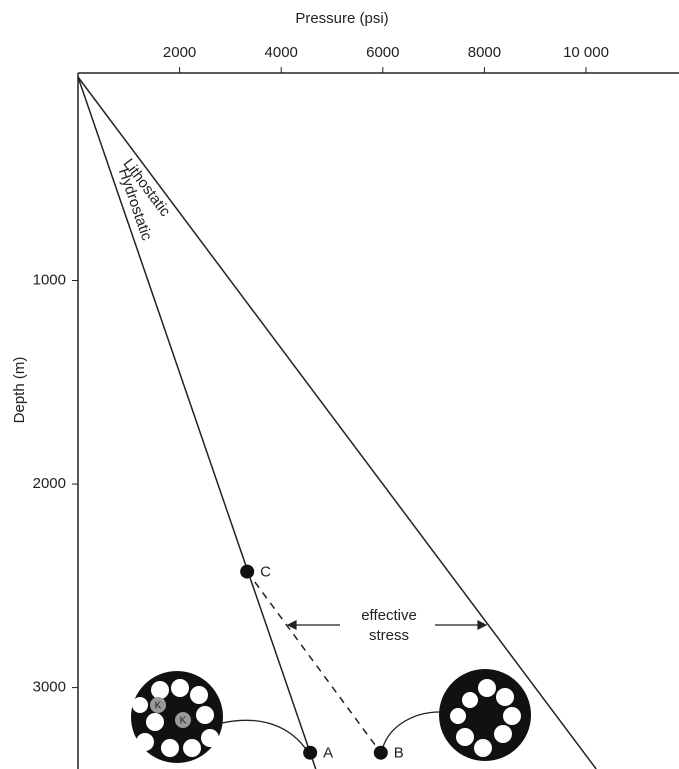  I want to click on x-axis-label: Pressure (psi), so click(341, 18).